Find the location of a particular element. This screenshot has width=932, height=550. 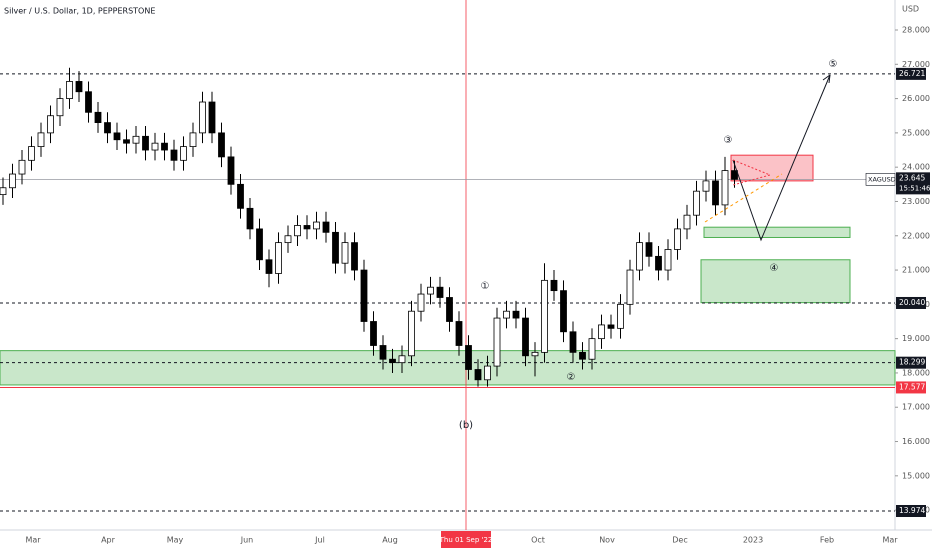

y-tick-label: 15.000 is located at coordinates (916, 475).